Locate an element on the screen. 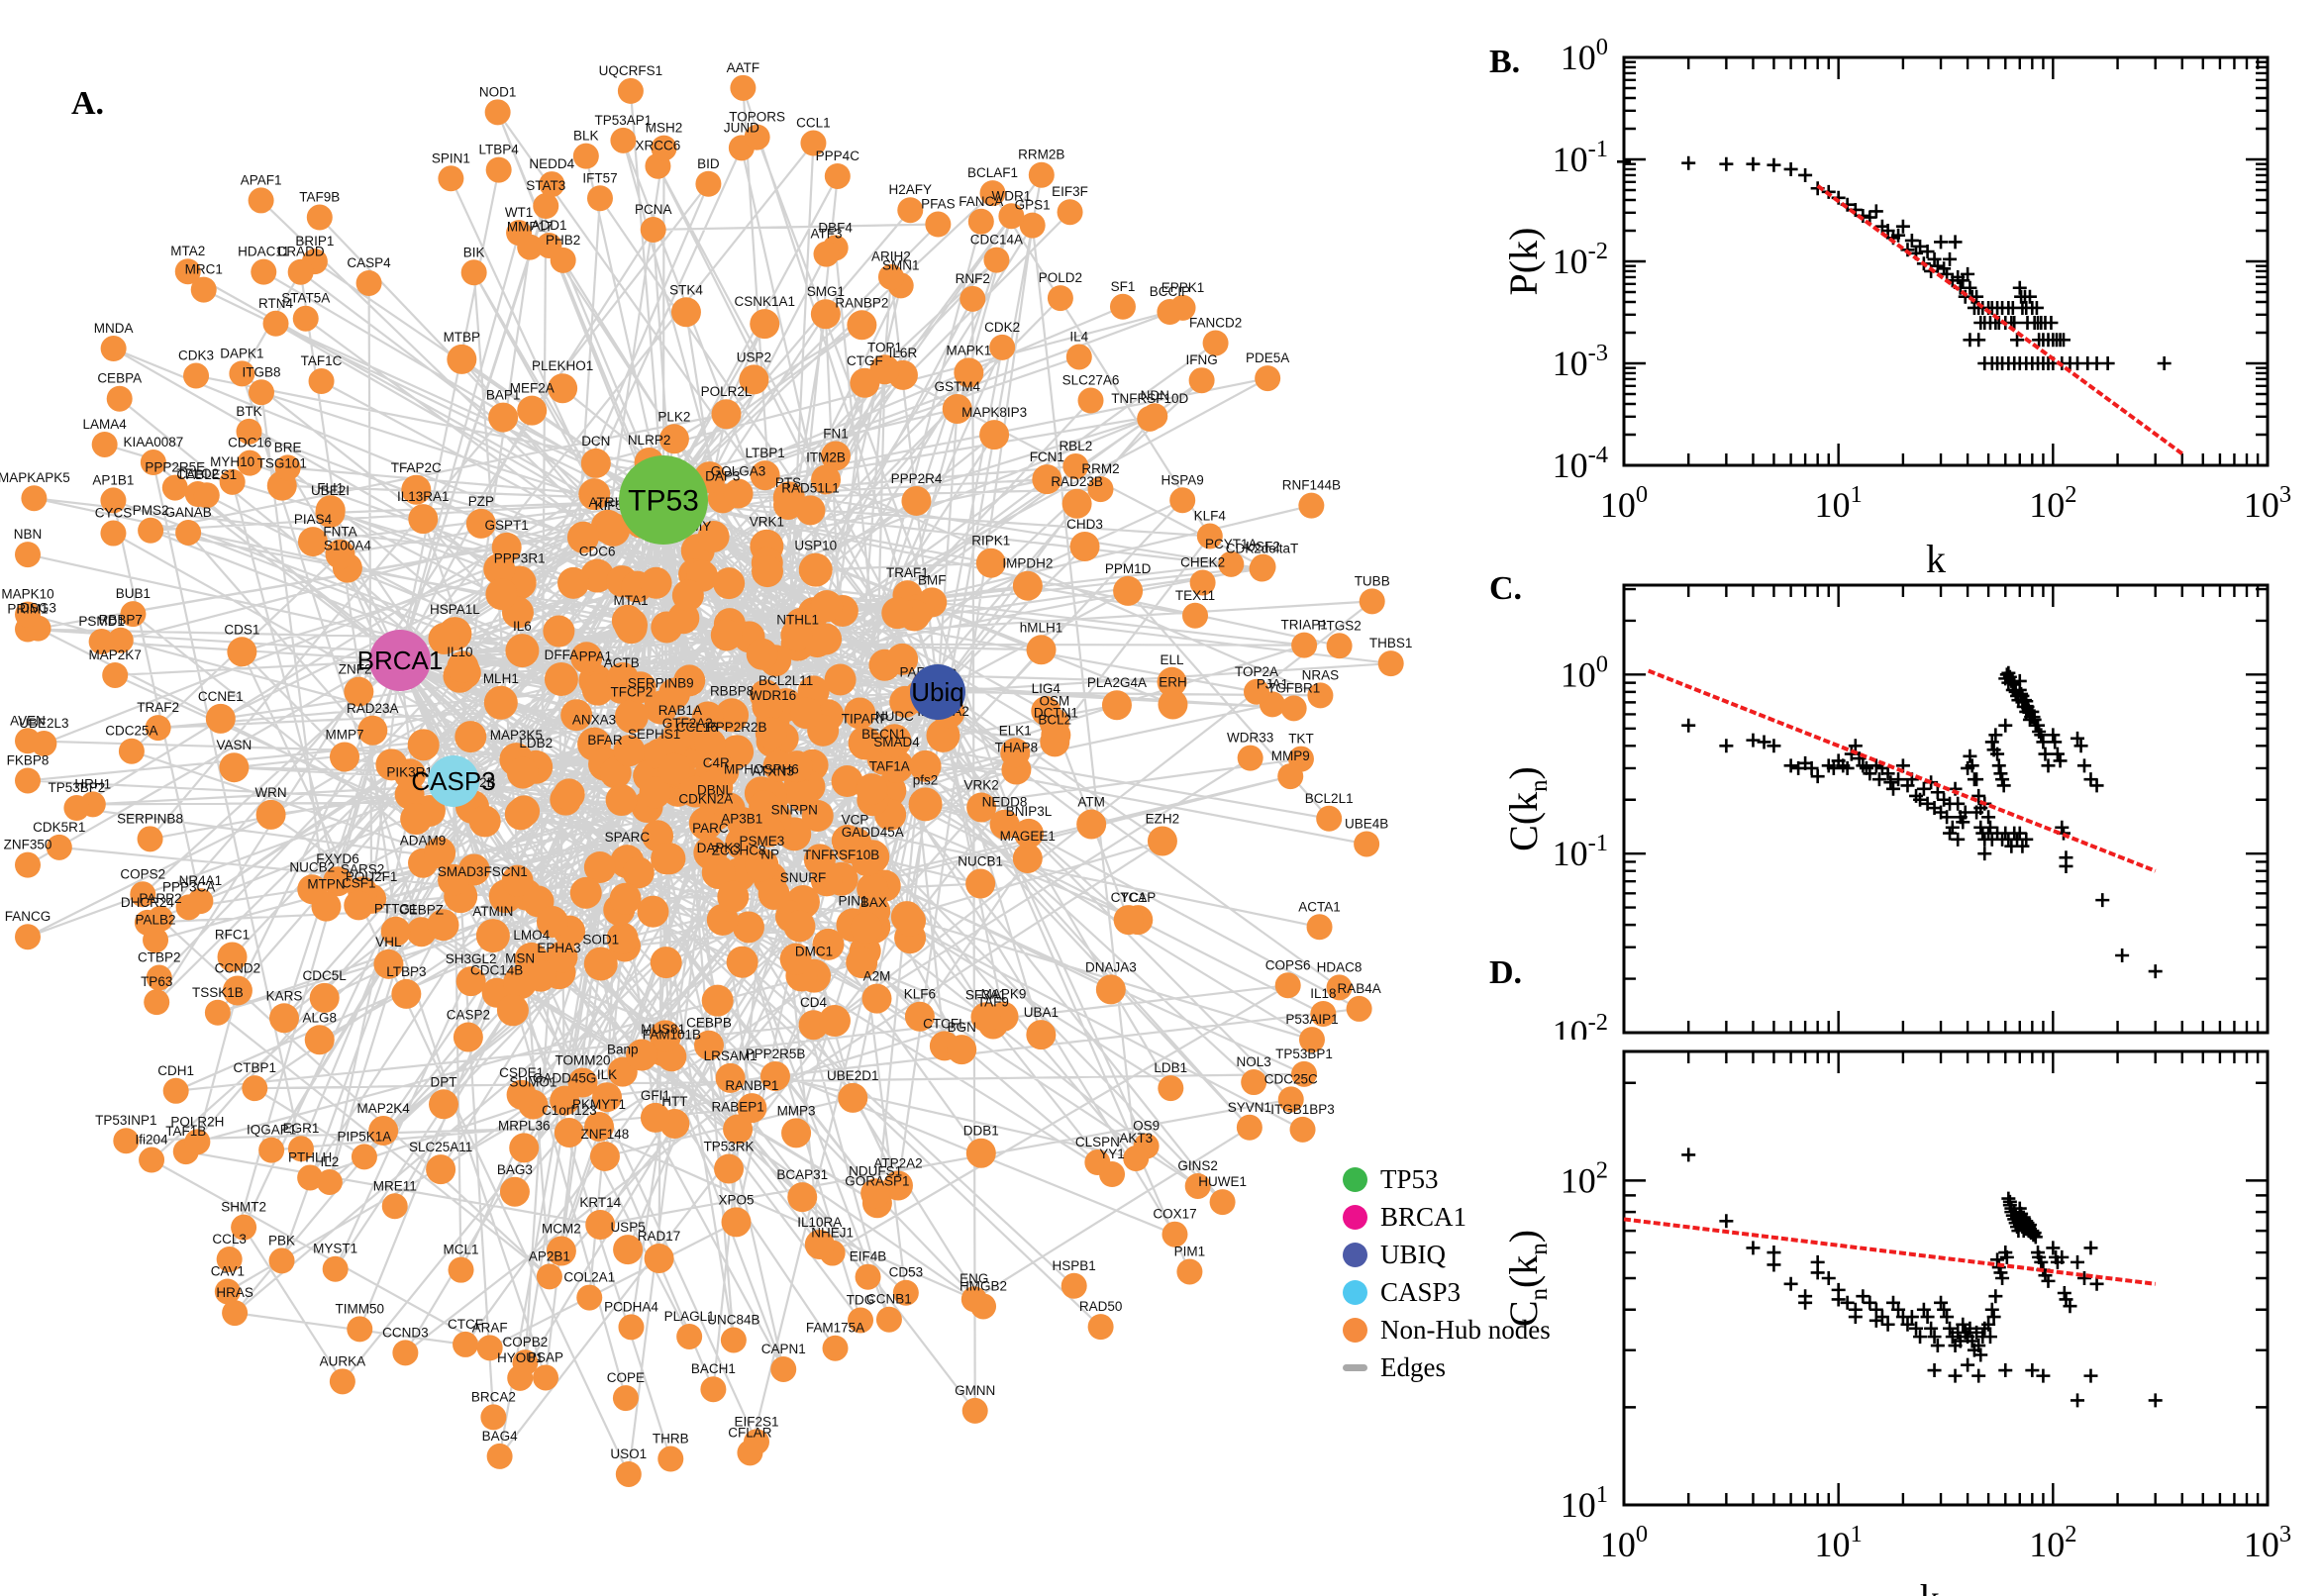 Image resolution: width=2323 pixels, height=1596 pixels. hub-node-brca1 is located at coordinates (400, 661).